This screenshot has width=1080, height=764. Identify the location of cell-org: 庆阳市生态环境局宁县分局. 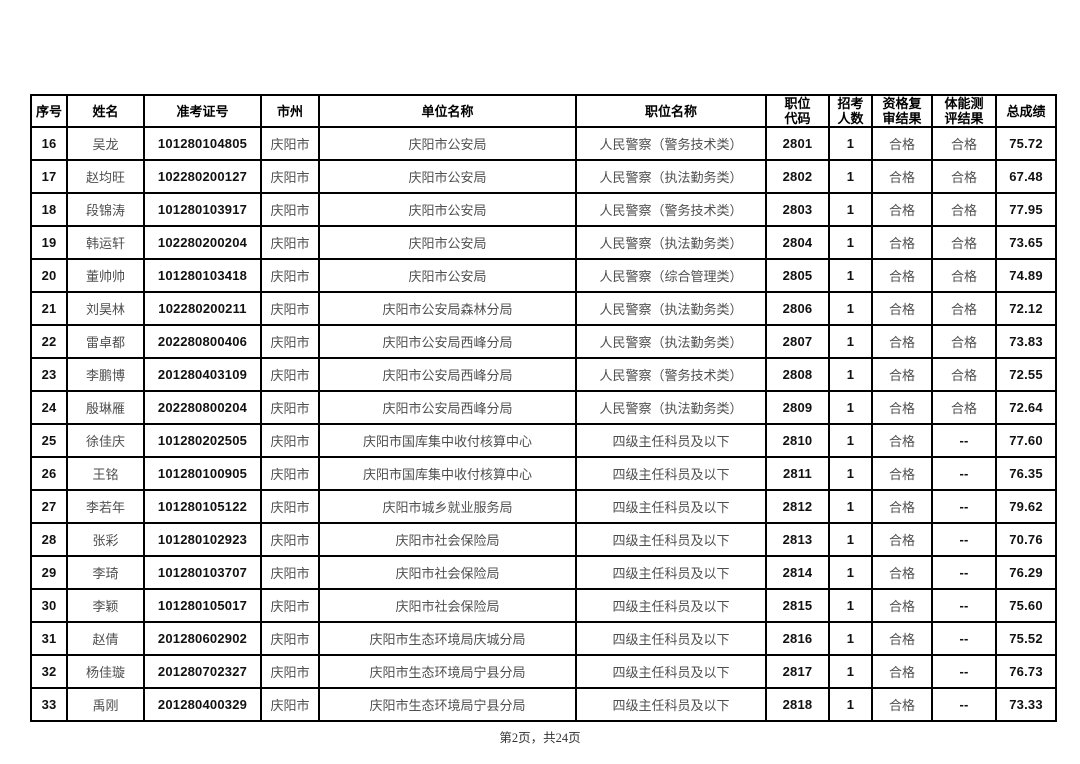
(447, 671).